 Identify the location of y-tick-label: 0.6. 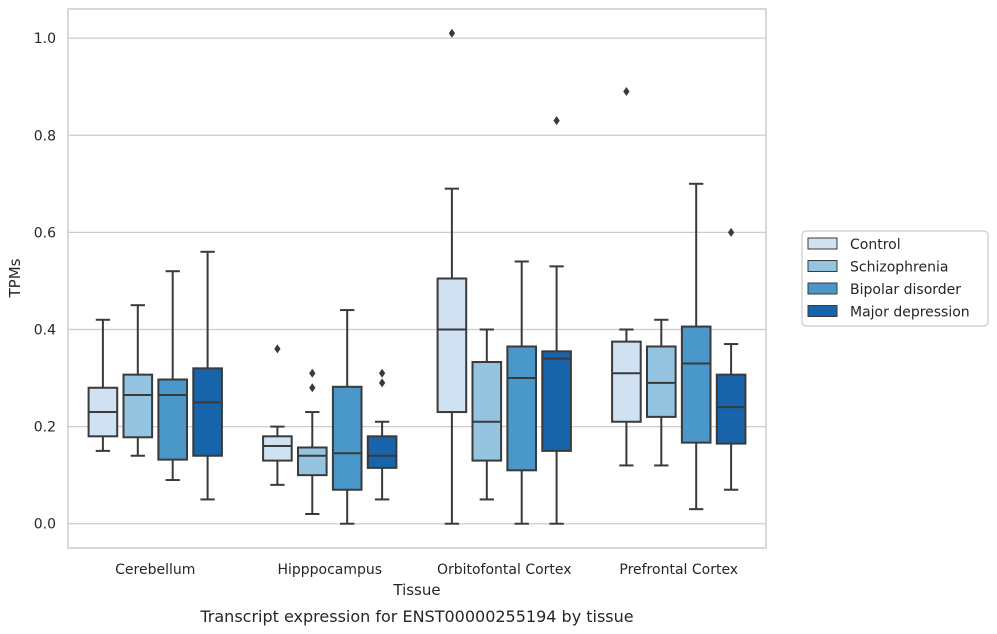
(45, 233).